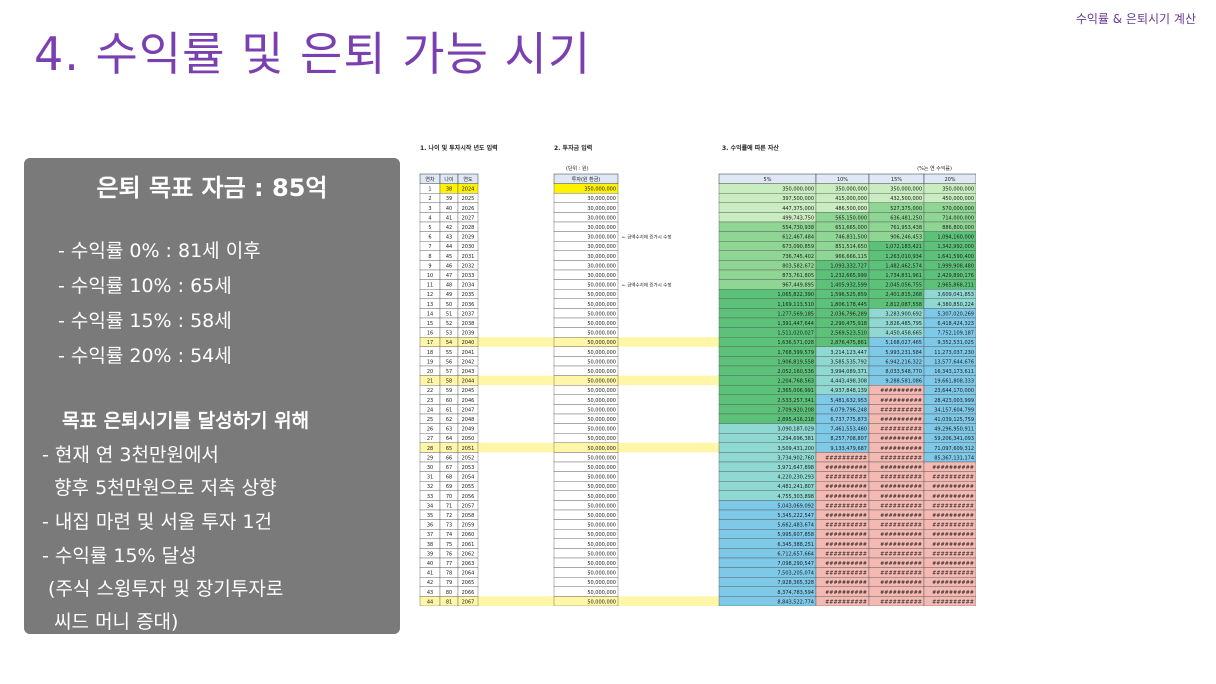 The height and width of the screenshot is (684, 1216). What do you see at coordinates (468, 190) in the screenshot?
I see `cell-value: 2024` at bounding box center [468, 190].